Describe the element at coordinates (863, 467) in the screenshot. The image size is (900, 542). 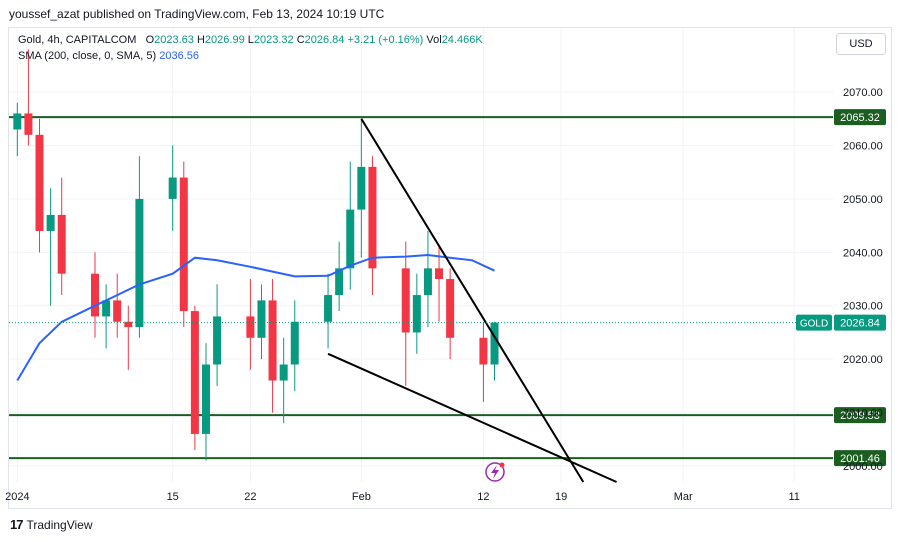
I see `y-tick-label-7: 2000.00` at that location.